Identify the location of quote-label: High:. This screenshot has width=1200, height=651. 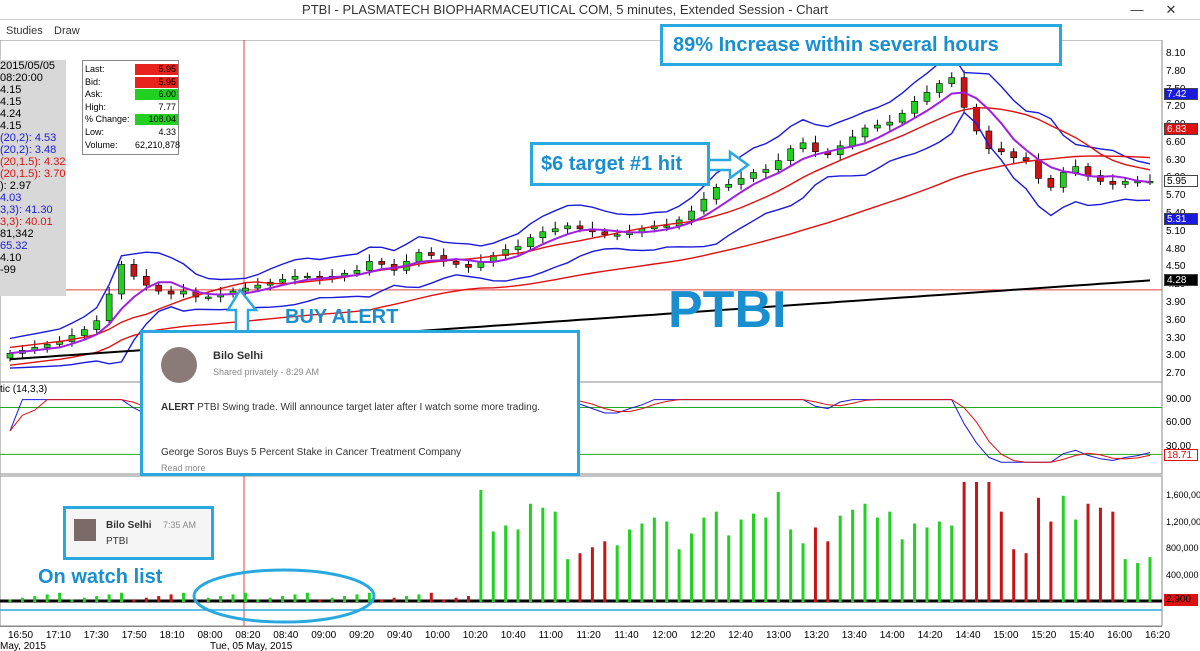
(96, 106).